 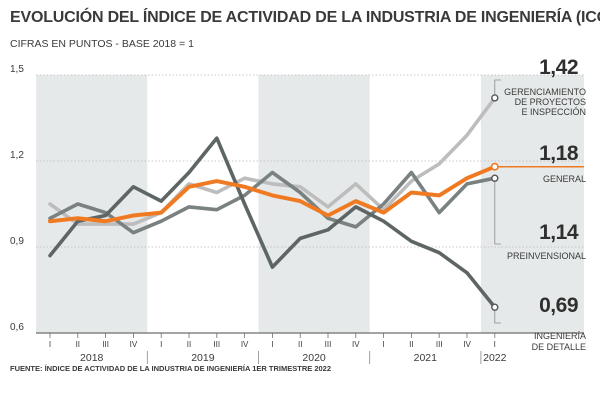 What do you see at coordinates (558, 305) in the screenshot?
I see `series-value-label: 0,69` at bounding box center [558, 305].